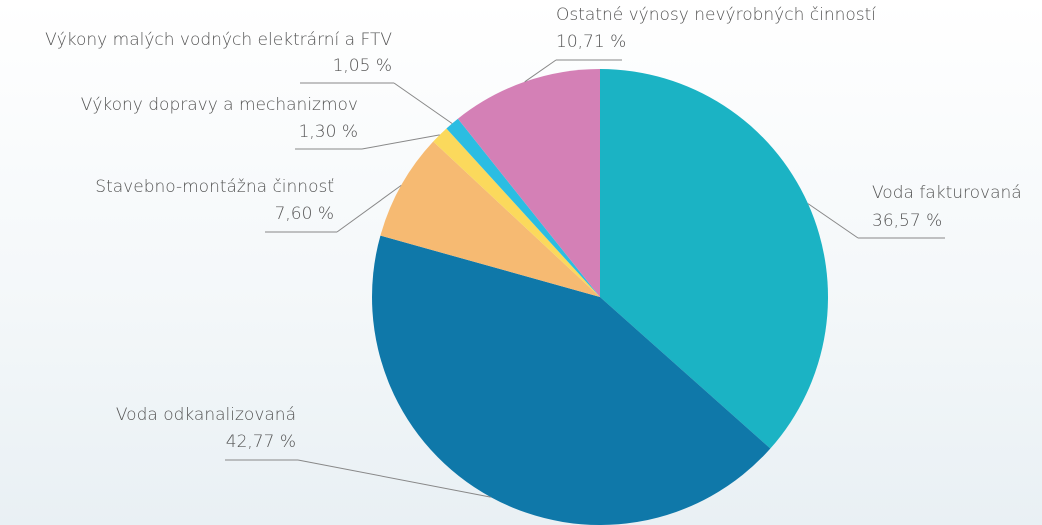 The image size is (1042, 525). I want to click on slice-value-label: 36,57 %, so click(907, 221).